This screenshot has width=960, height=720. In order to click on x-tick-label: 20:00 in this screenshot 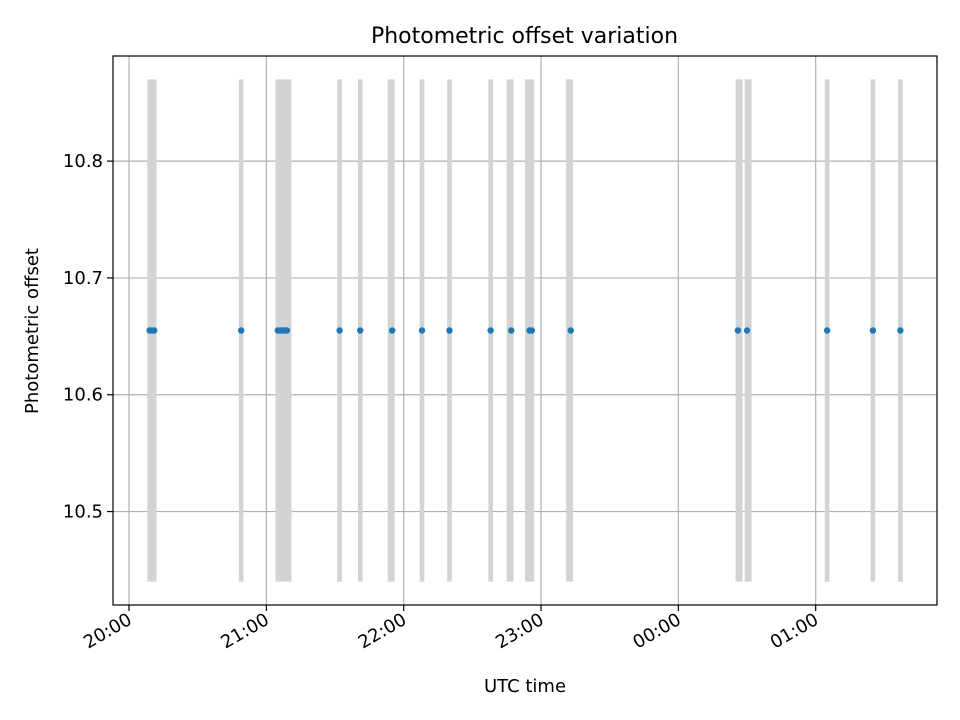, I will do `click(107, 631)`.